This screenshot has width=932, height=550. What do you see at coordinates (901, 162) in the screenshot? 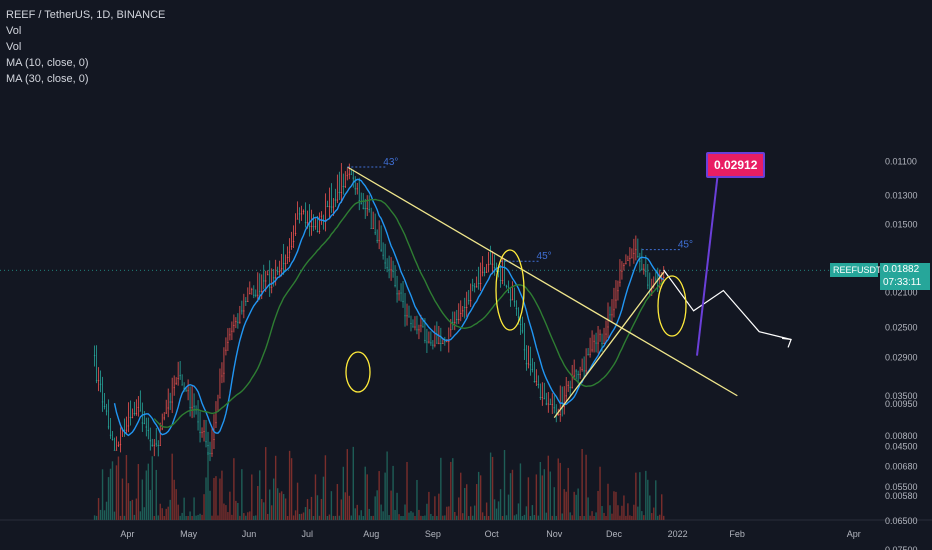
I see `y-tick-label: 0.01100` at bounding box center [901, 162].